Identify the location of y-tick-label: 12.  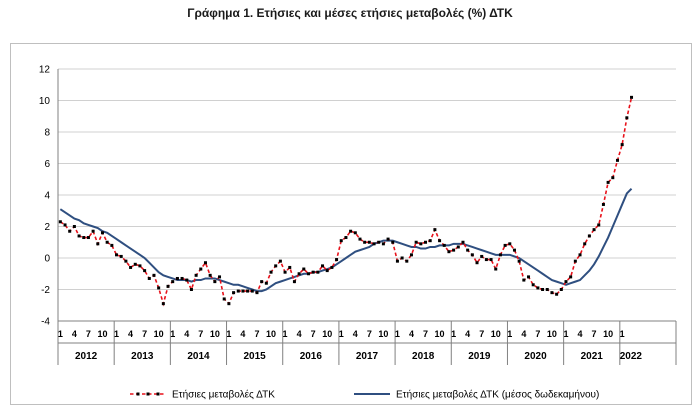
(45, 70).